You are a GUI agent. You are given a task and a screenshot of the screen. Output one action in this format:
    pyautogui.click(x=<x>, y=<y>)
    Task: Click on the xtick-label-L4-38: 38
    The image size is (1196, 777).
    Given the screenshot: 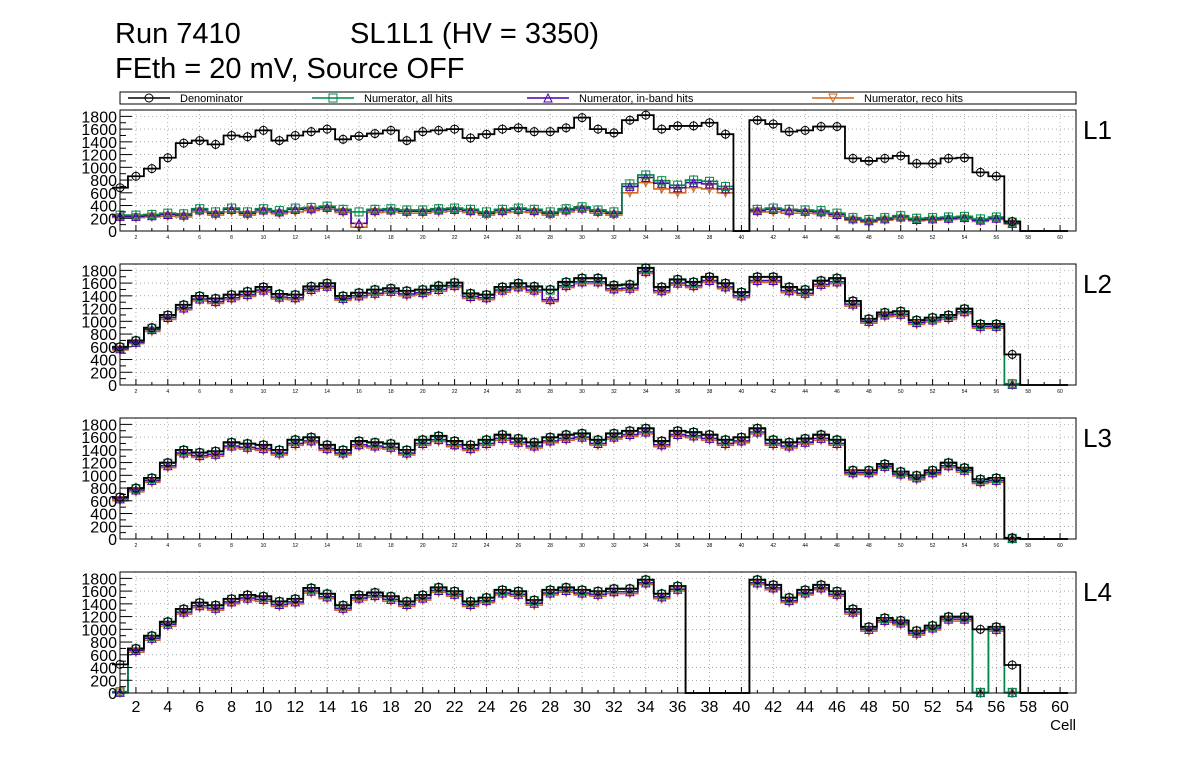 What is the action you would take?
    pyautogui.click(x=710, y=707)
    